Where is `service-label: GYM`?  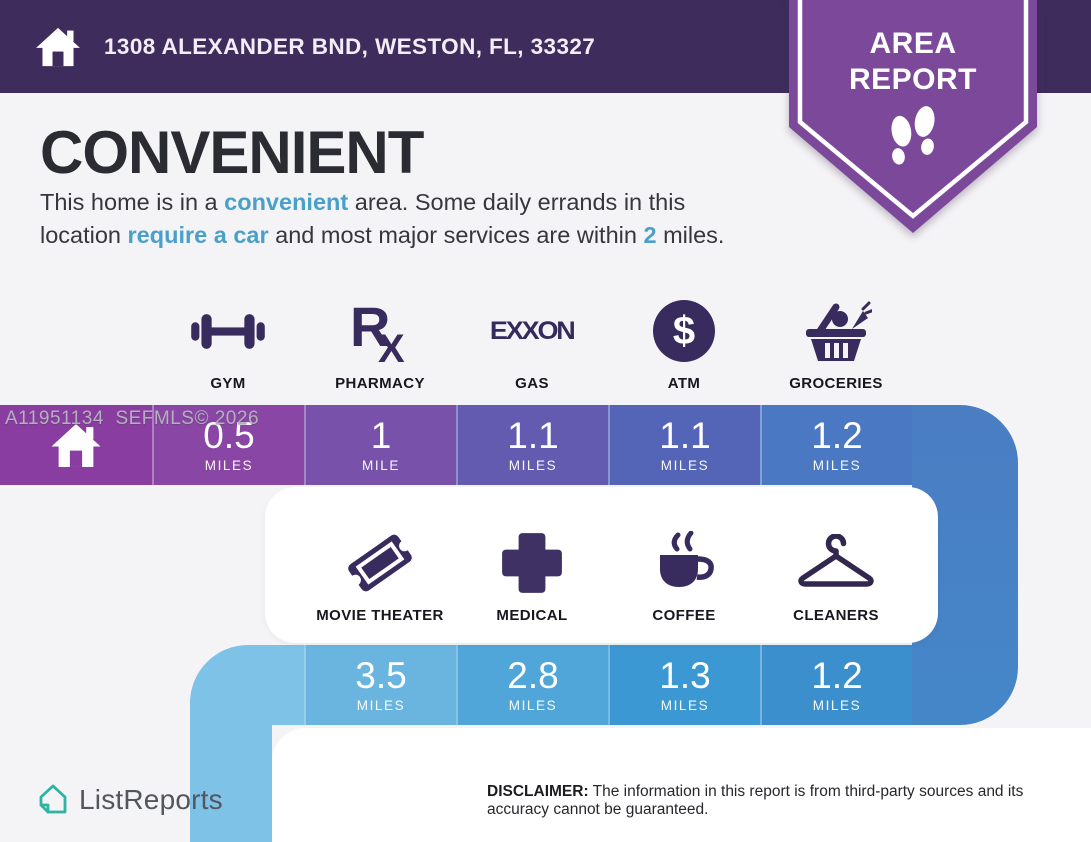
service-label: GYM is located at coordinates (228, 383).